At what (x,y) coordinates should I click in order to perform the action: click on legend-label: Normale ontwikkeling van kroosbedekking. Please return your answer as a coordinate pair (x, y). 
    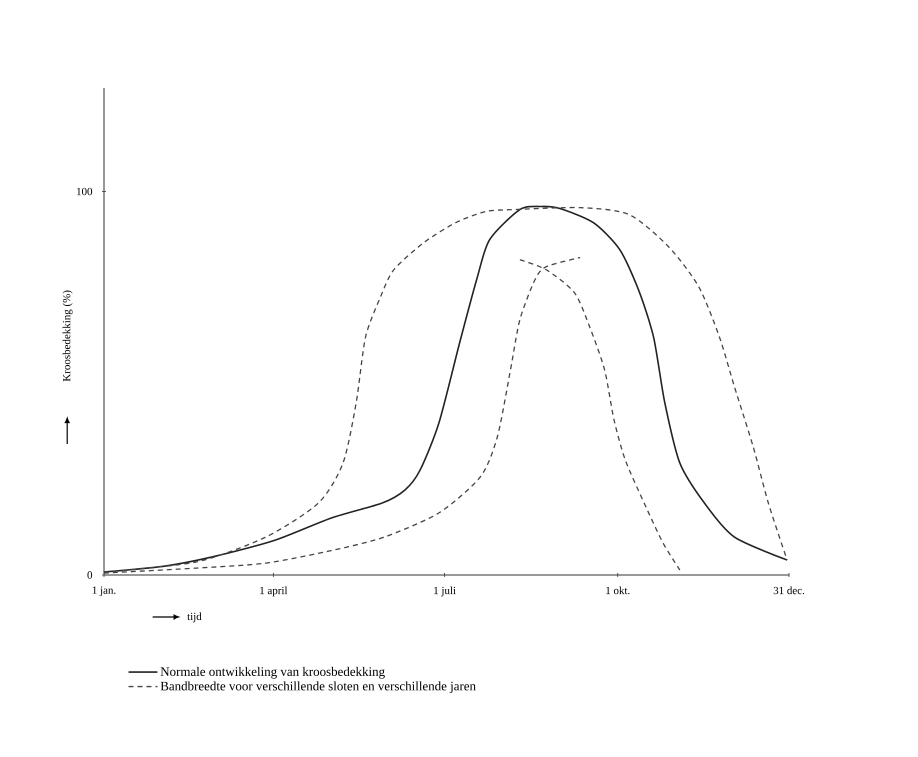
    Looking at the image, I should click on (272, 672).